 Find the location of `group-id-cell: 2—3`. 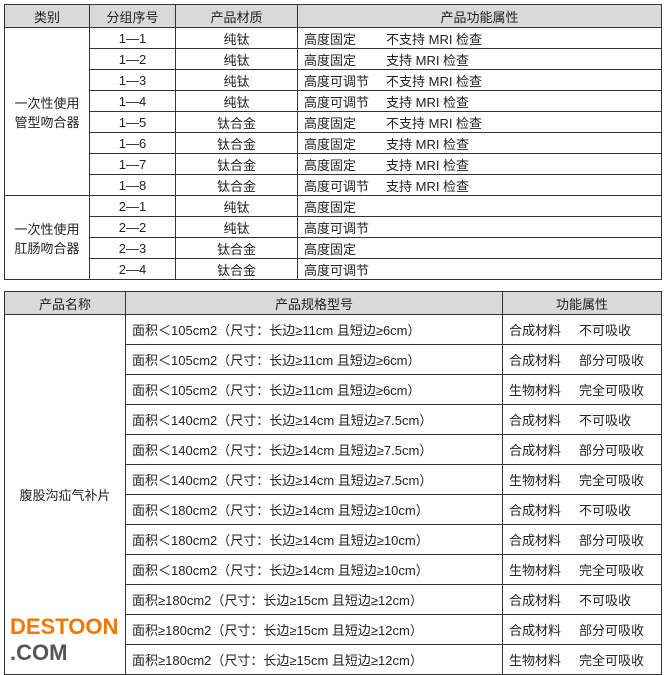

group-id-cell: 2—3 is located at coordinates (132, 248).